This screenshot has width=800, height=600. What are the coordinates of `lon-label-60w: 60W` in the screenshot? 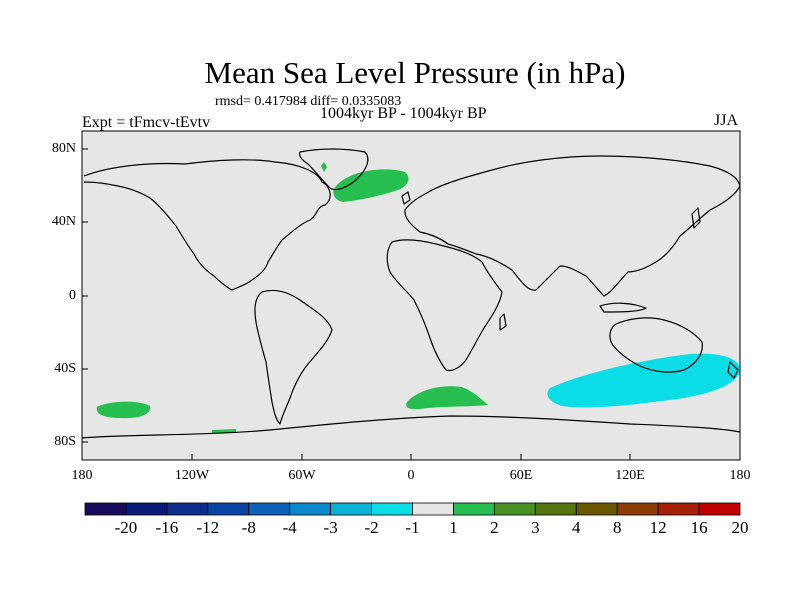 It's located at (302, 475).